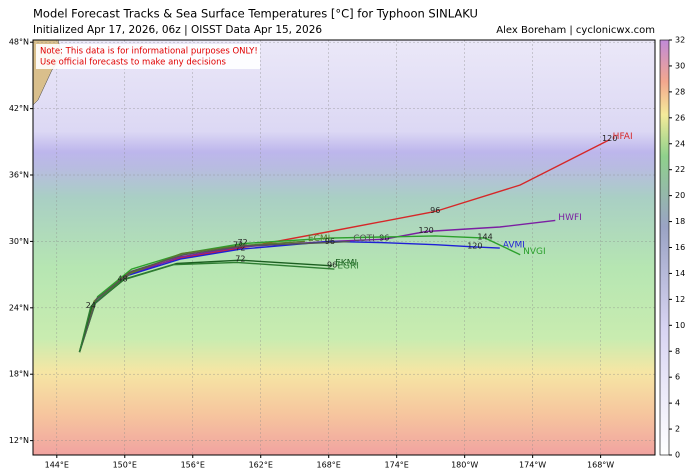  I want to click on forecast-hour-label: 48, so click(122, 279).